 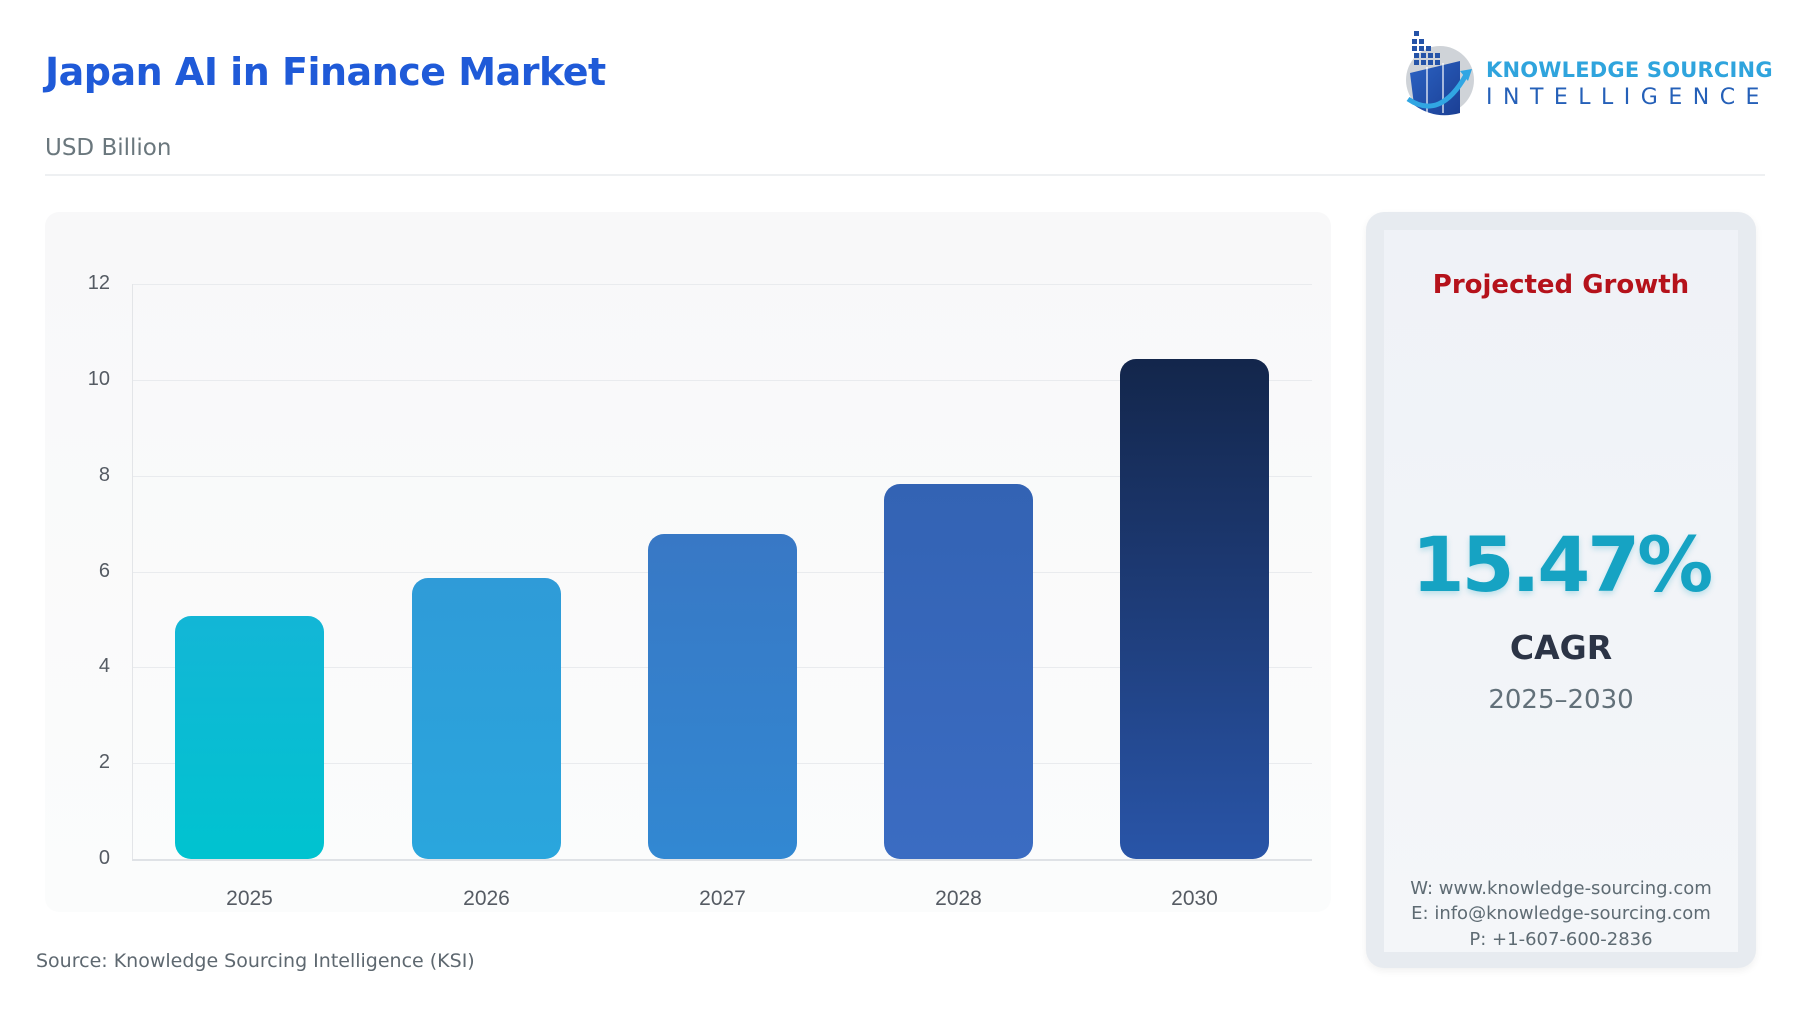 What do you see at coordinates (1440, 73) in the screenshot?
I see `ksi-logo-icon` at bounding box center [1440, 73].